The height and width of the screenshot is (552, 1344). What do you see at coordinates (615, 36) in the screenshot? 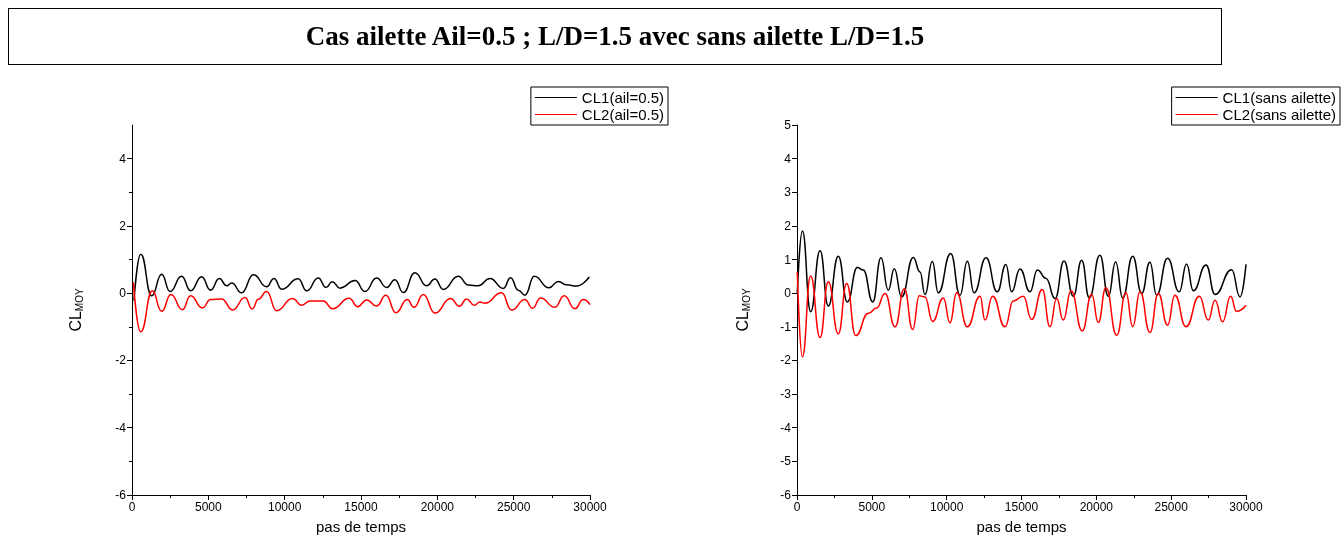
I see `chart-title: Cas ailette Ail=0.5 ; L/D=1.5 avec sans ailette L/D=1.5` at bounding box center [615, 36].